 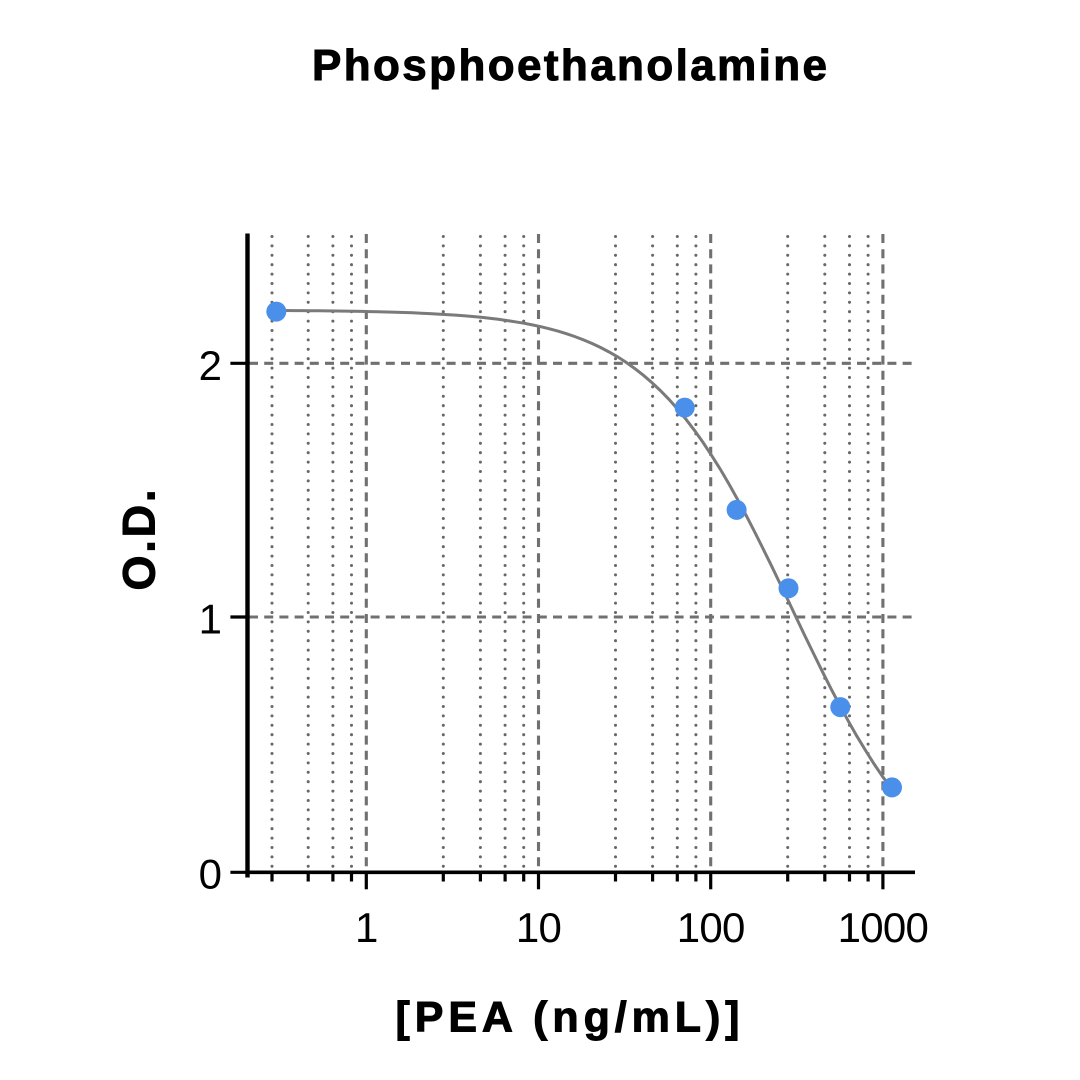 I want to click on svg-text: Phosphoethanolamine, so click(x=569, y=65).